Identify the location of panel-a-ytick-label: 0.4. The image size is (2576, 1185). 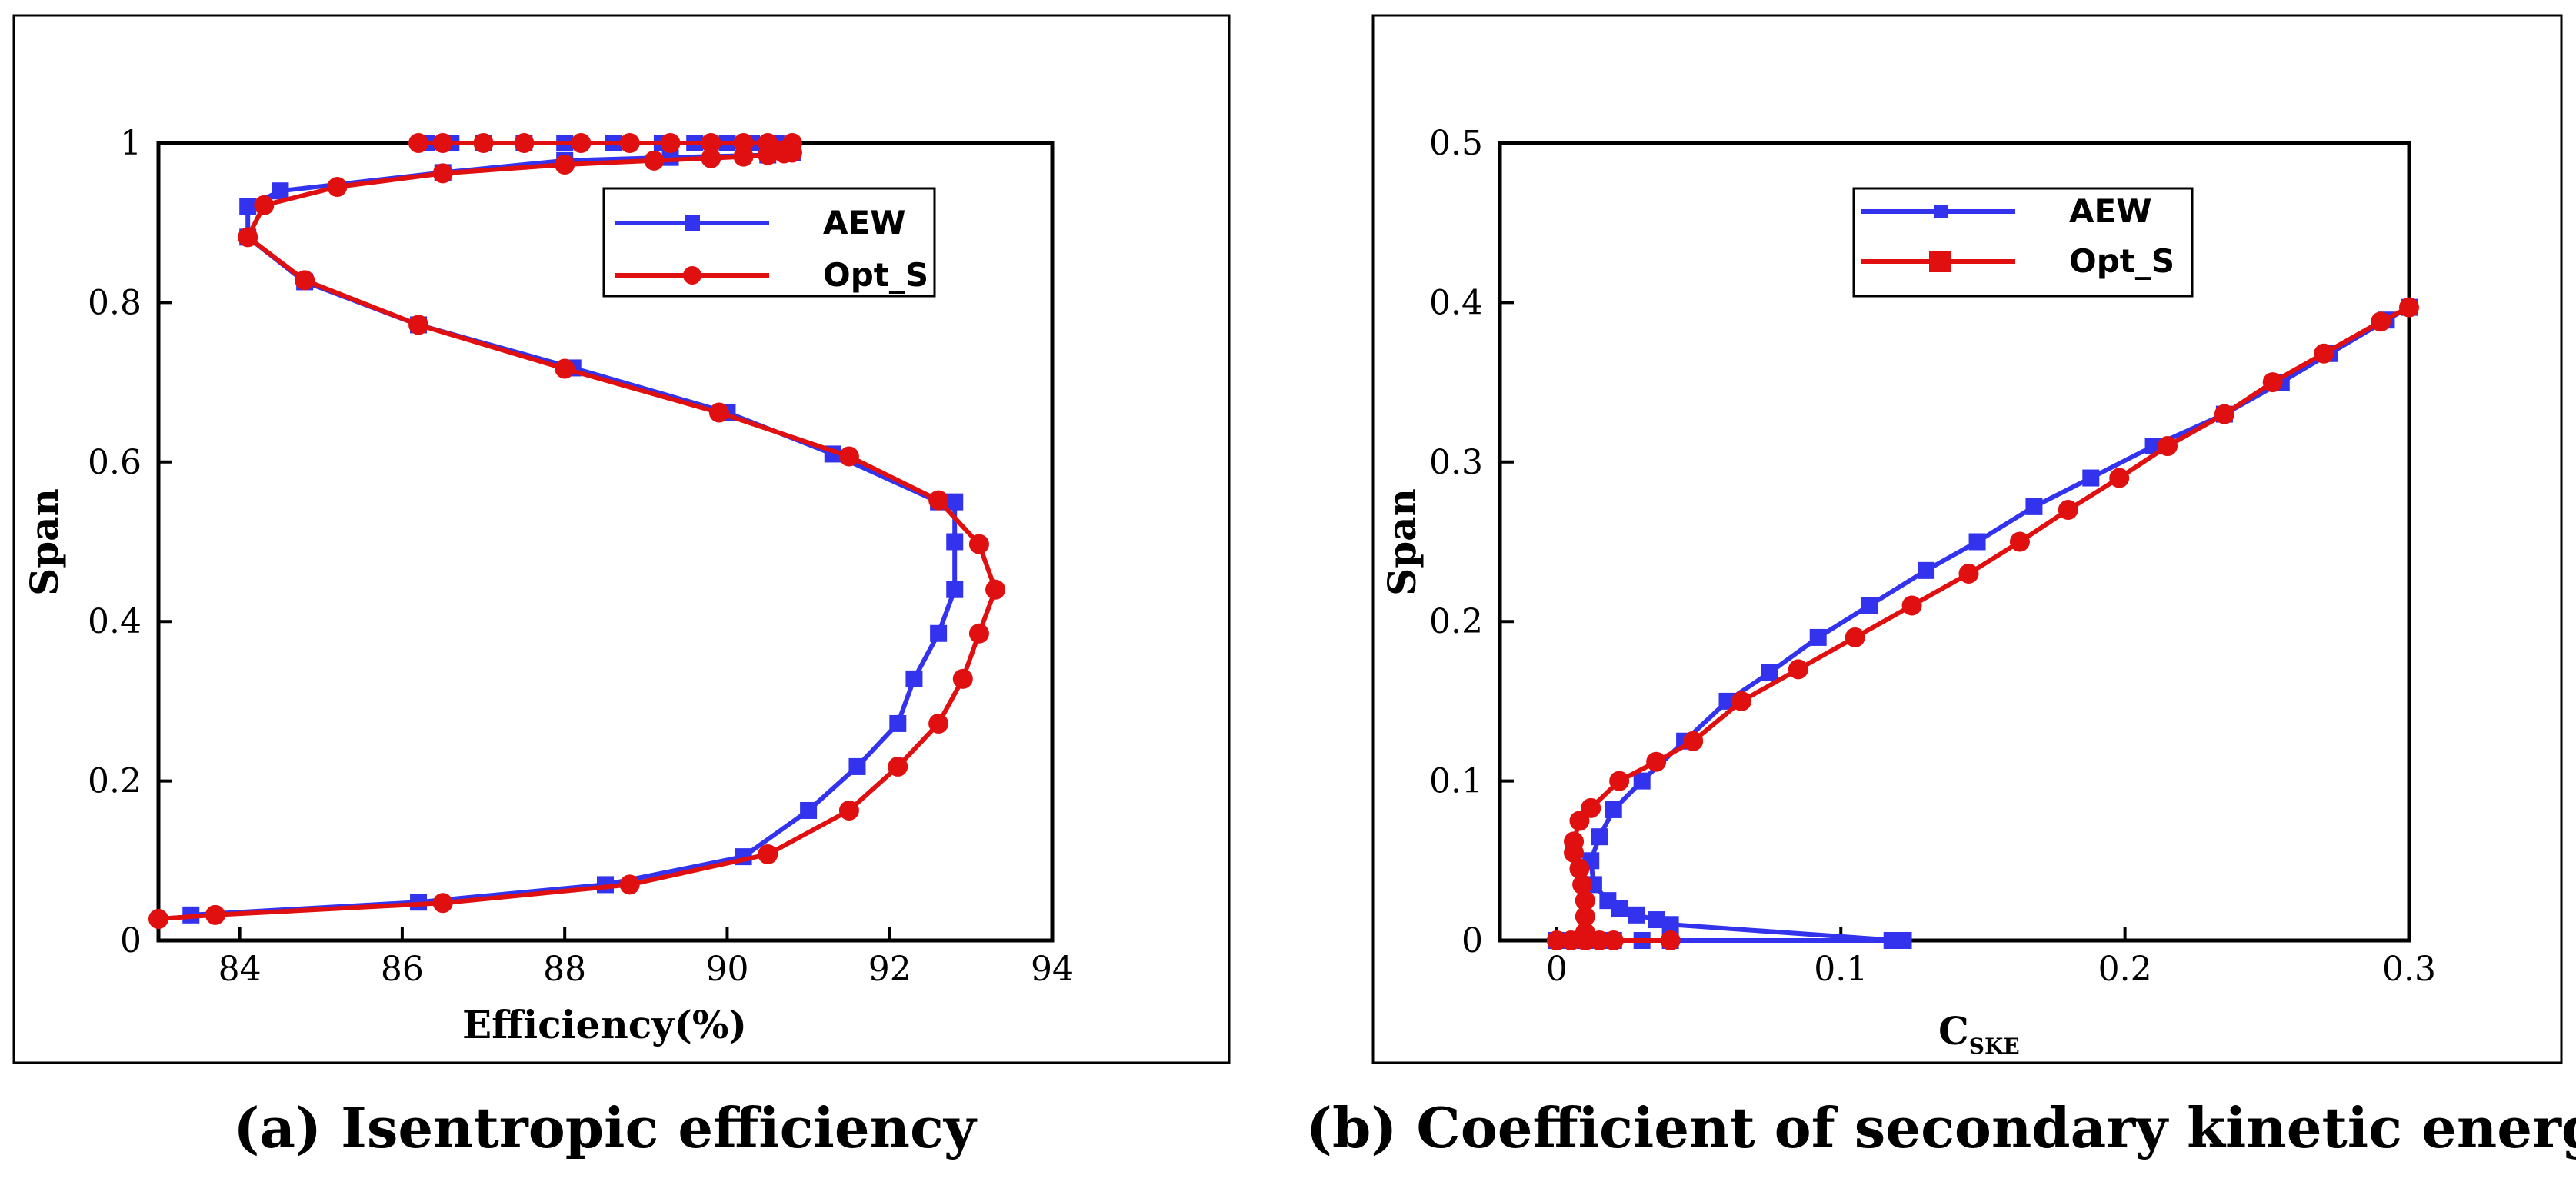
(115, 621).